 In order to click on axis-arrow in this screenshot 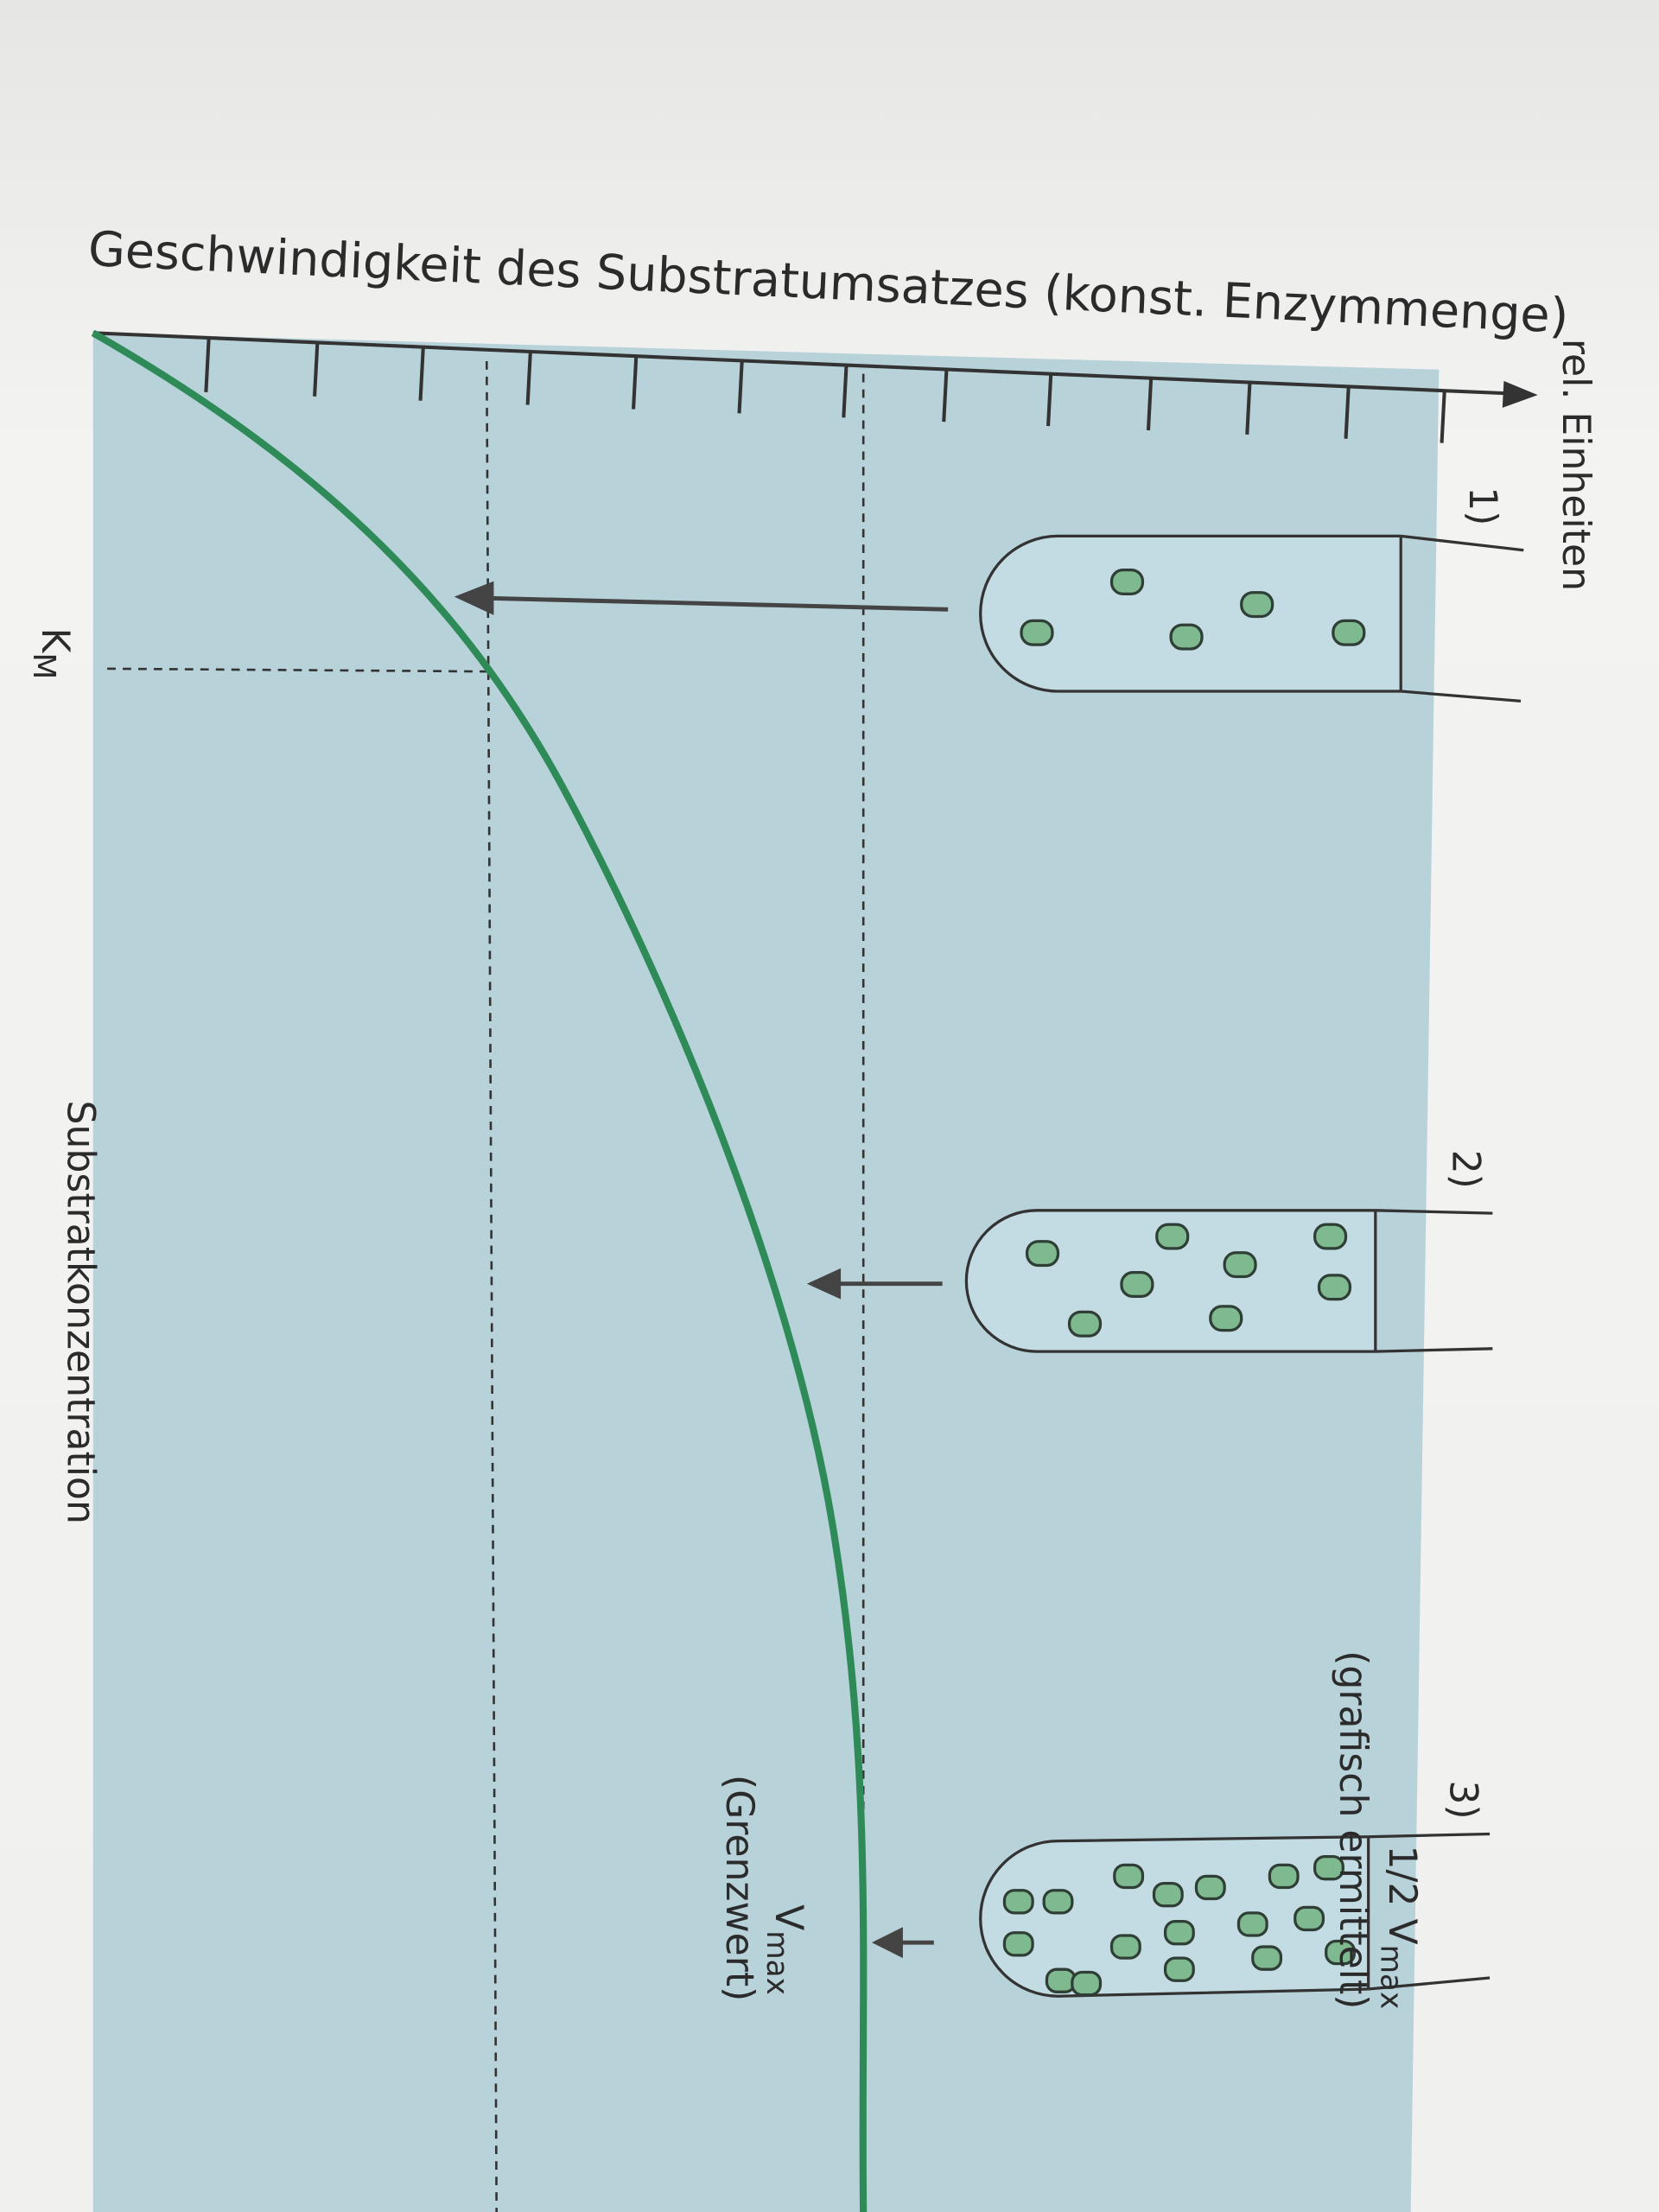, I will do `click(1520, 394)`.